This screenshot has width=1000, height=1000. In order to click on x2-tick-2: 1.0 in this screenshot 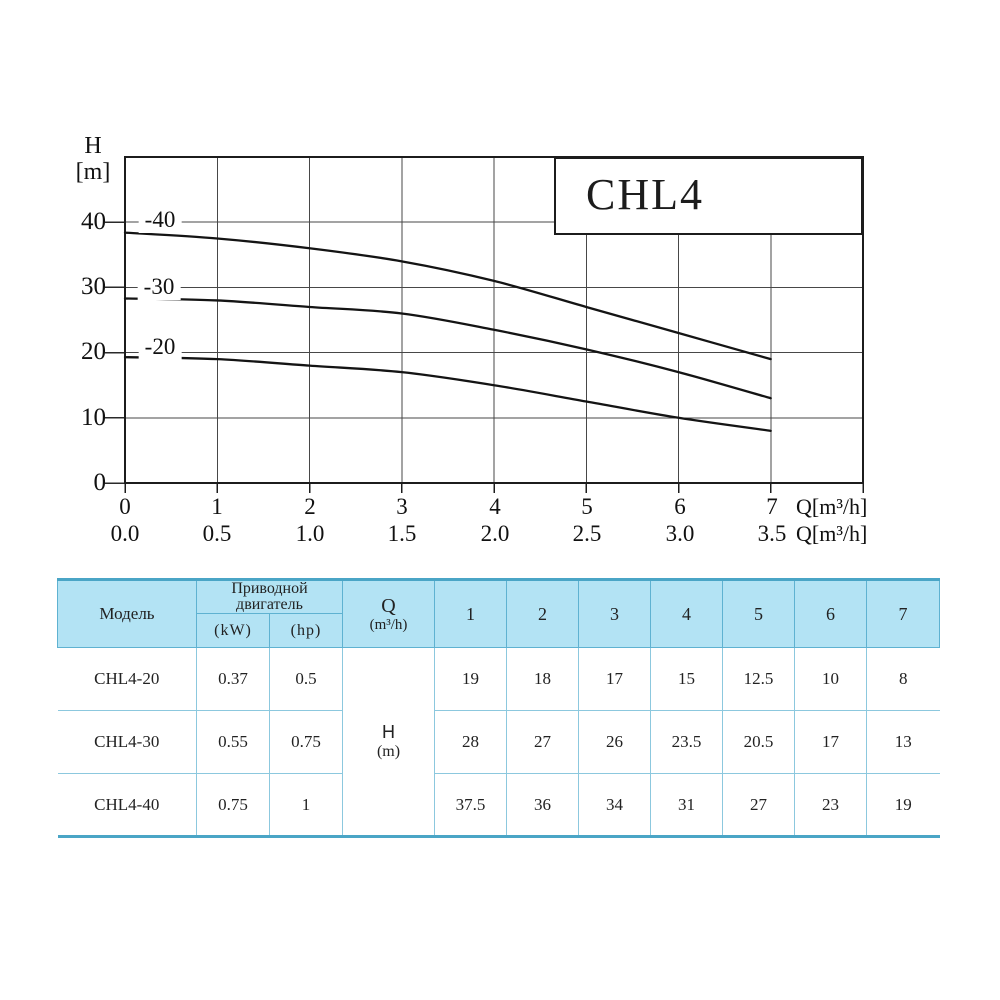, I will do `click(310, 533)`.